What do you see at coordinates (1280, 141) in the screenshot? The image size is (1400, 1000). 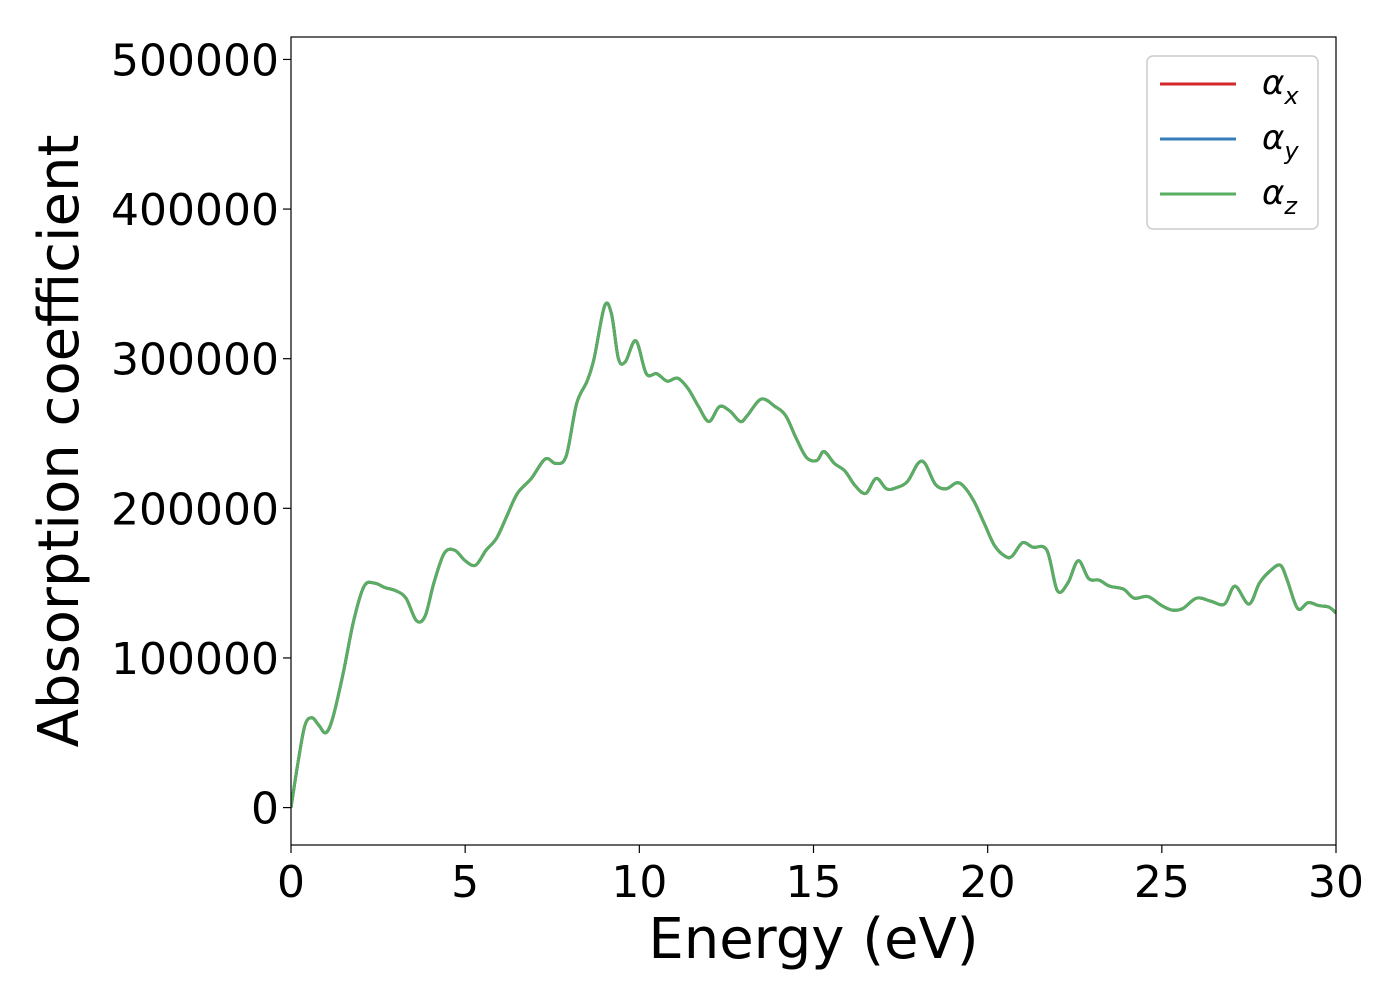 I see `legend-label-alpha-y: αy` at bounding box center [1280, 141].